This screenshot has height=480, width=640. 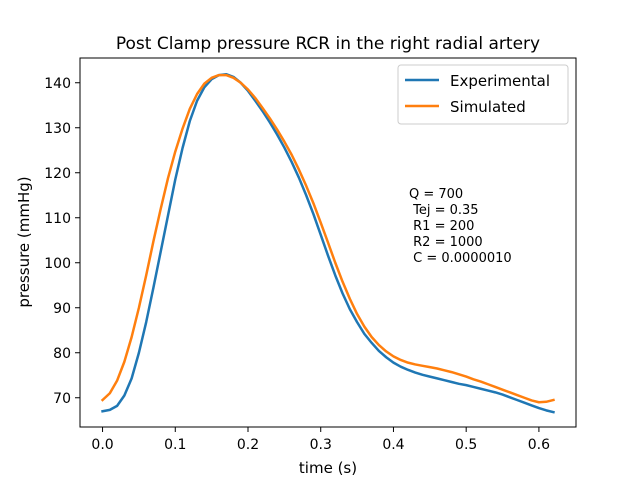 I want to click on annotation-line-tej: Tej = 0.35, so click(x=444, y=210).